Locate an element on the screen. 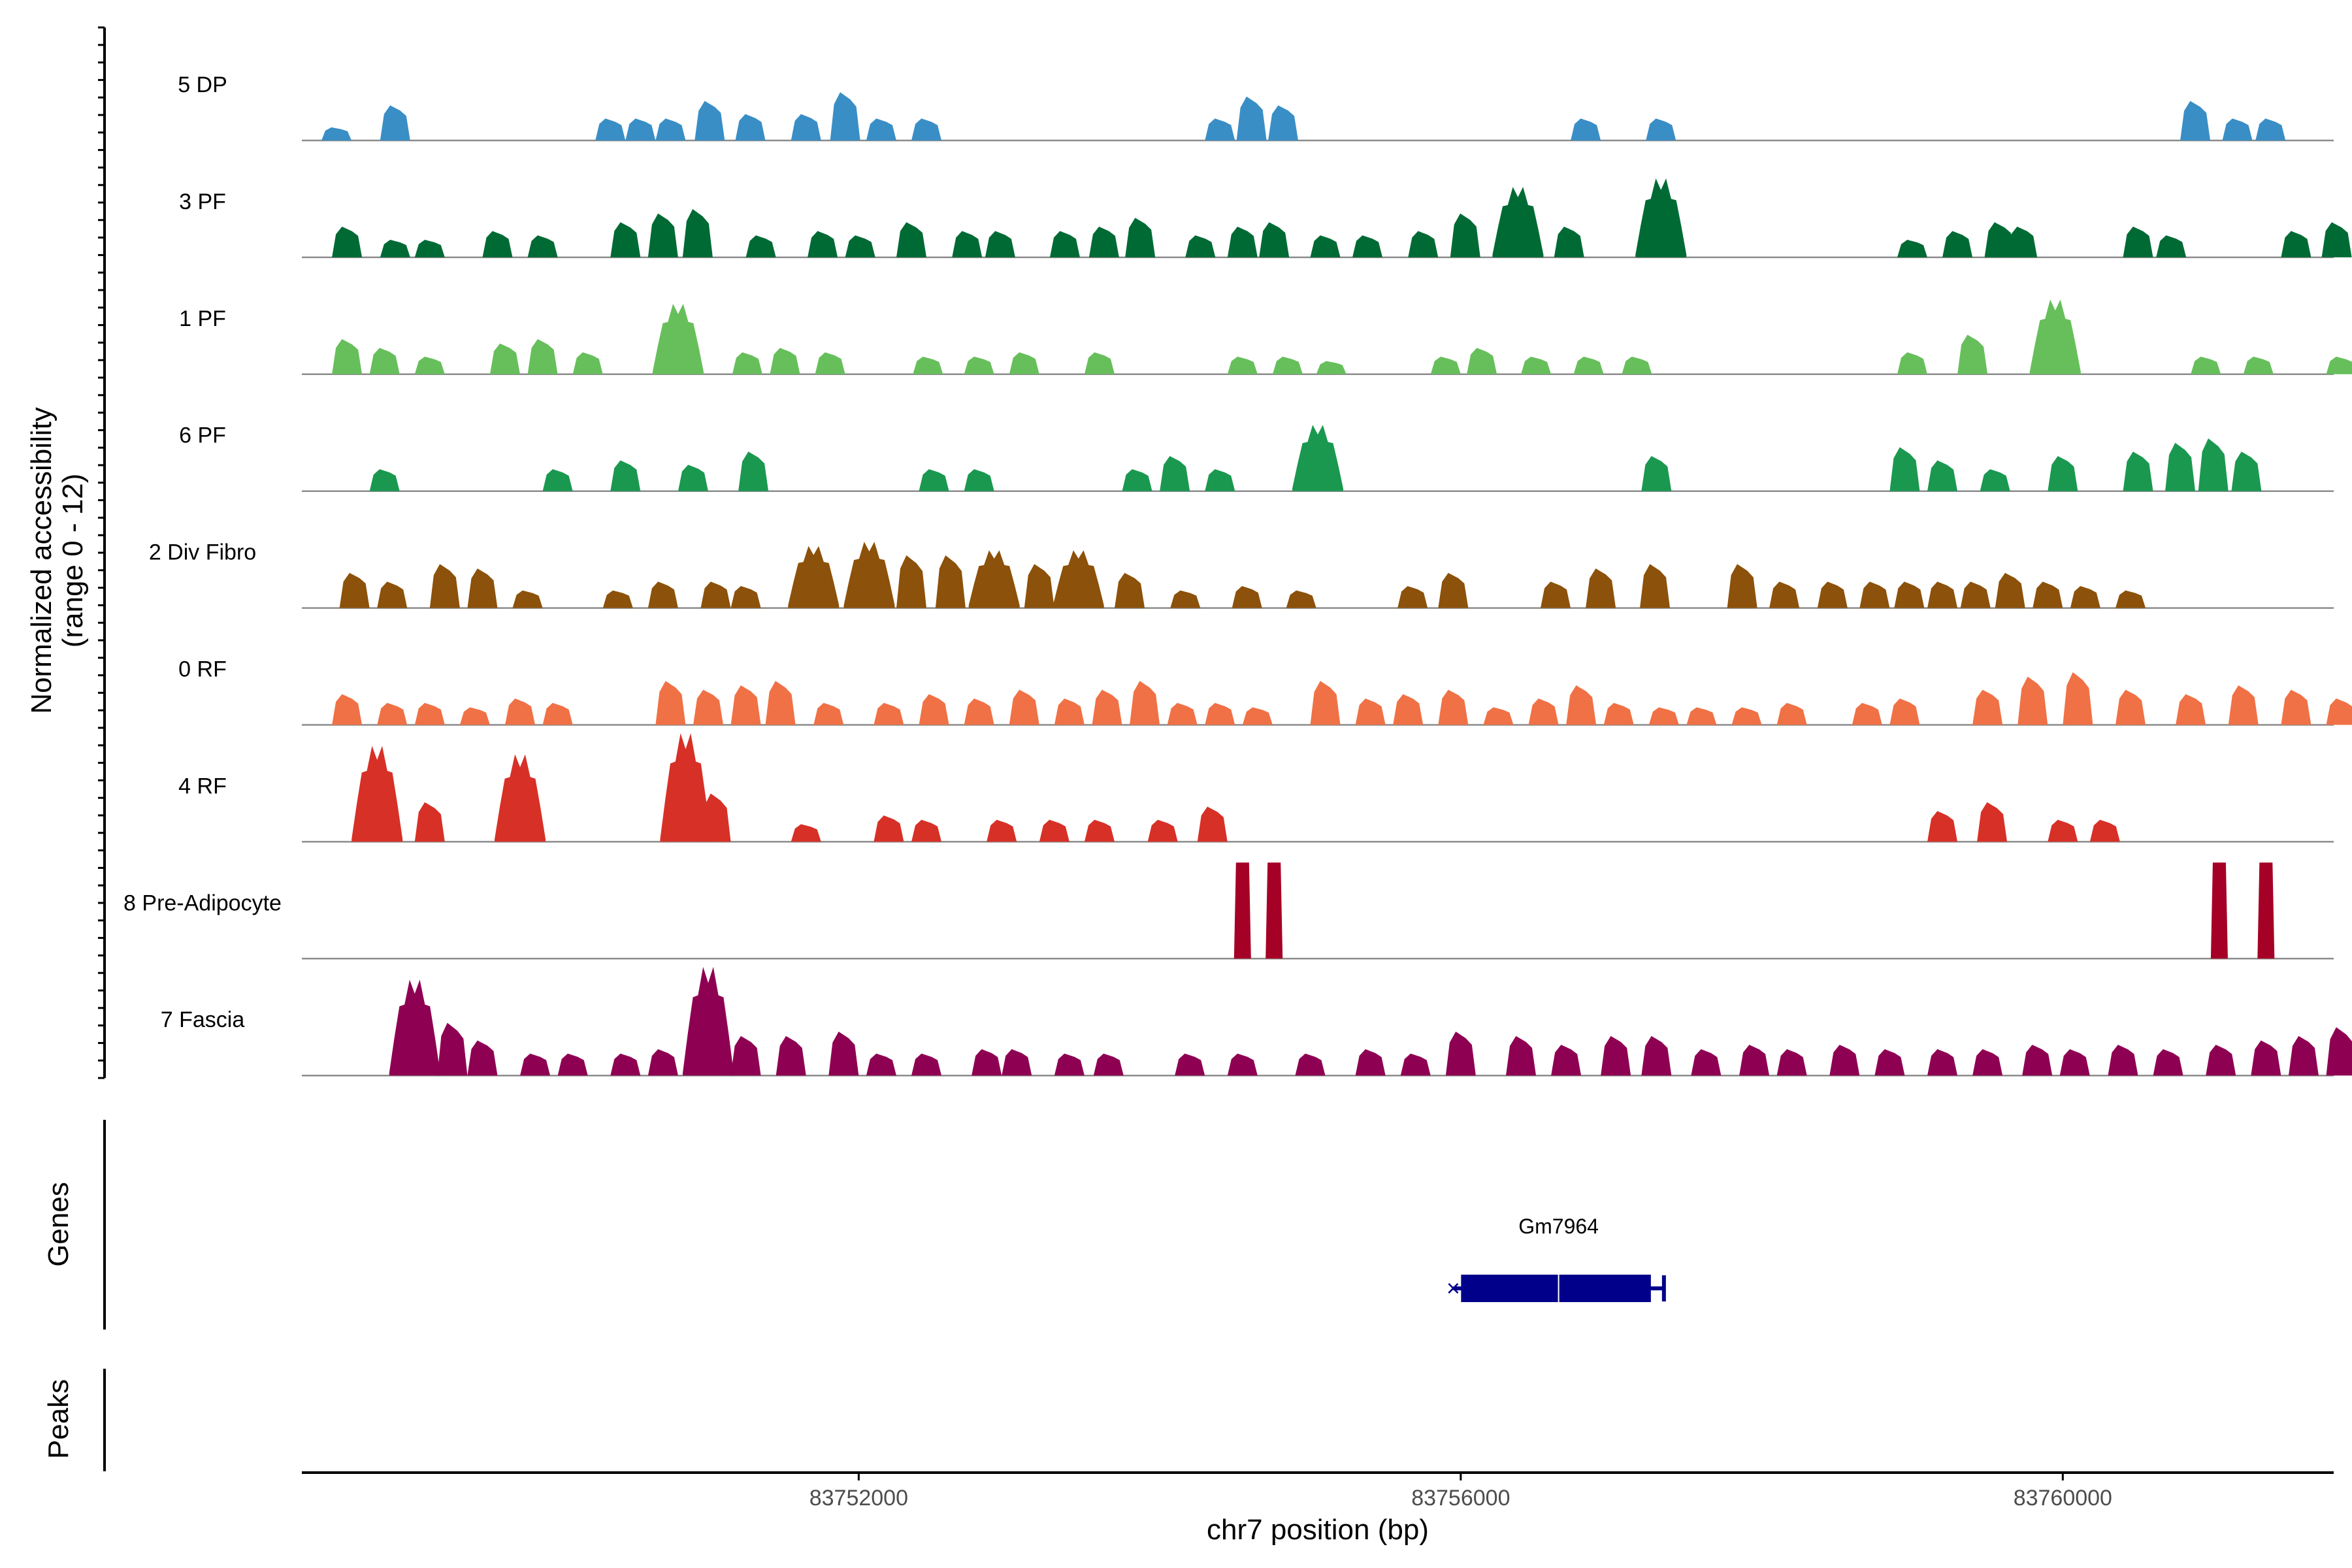  track-label: 7 Fascia is located at coordinates (203, 1019).